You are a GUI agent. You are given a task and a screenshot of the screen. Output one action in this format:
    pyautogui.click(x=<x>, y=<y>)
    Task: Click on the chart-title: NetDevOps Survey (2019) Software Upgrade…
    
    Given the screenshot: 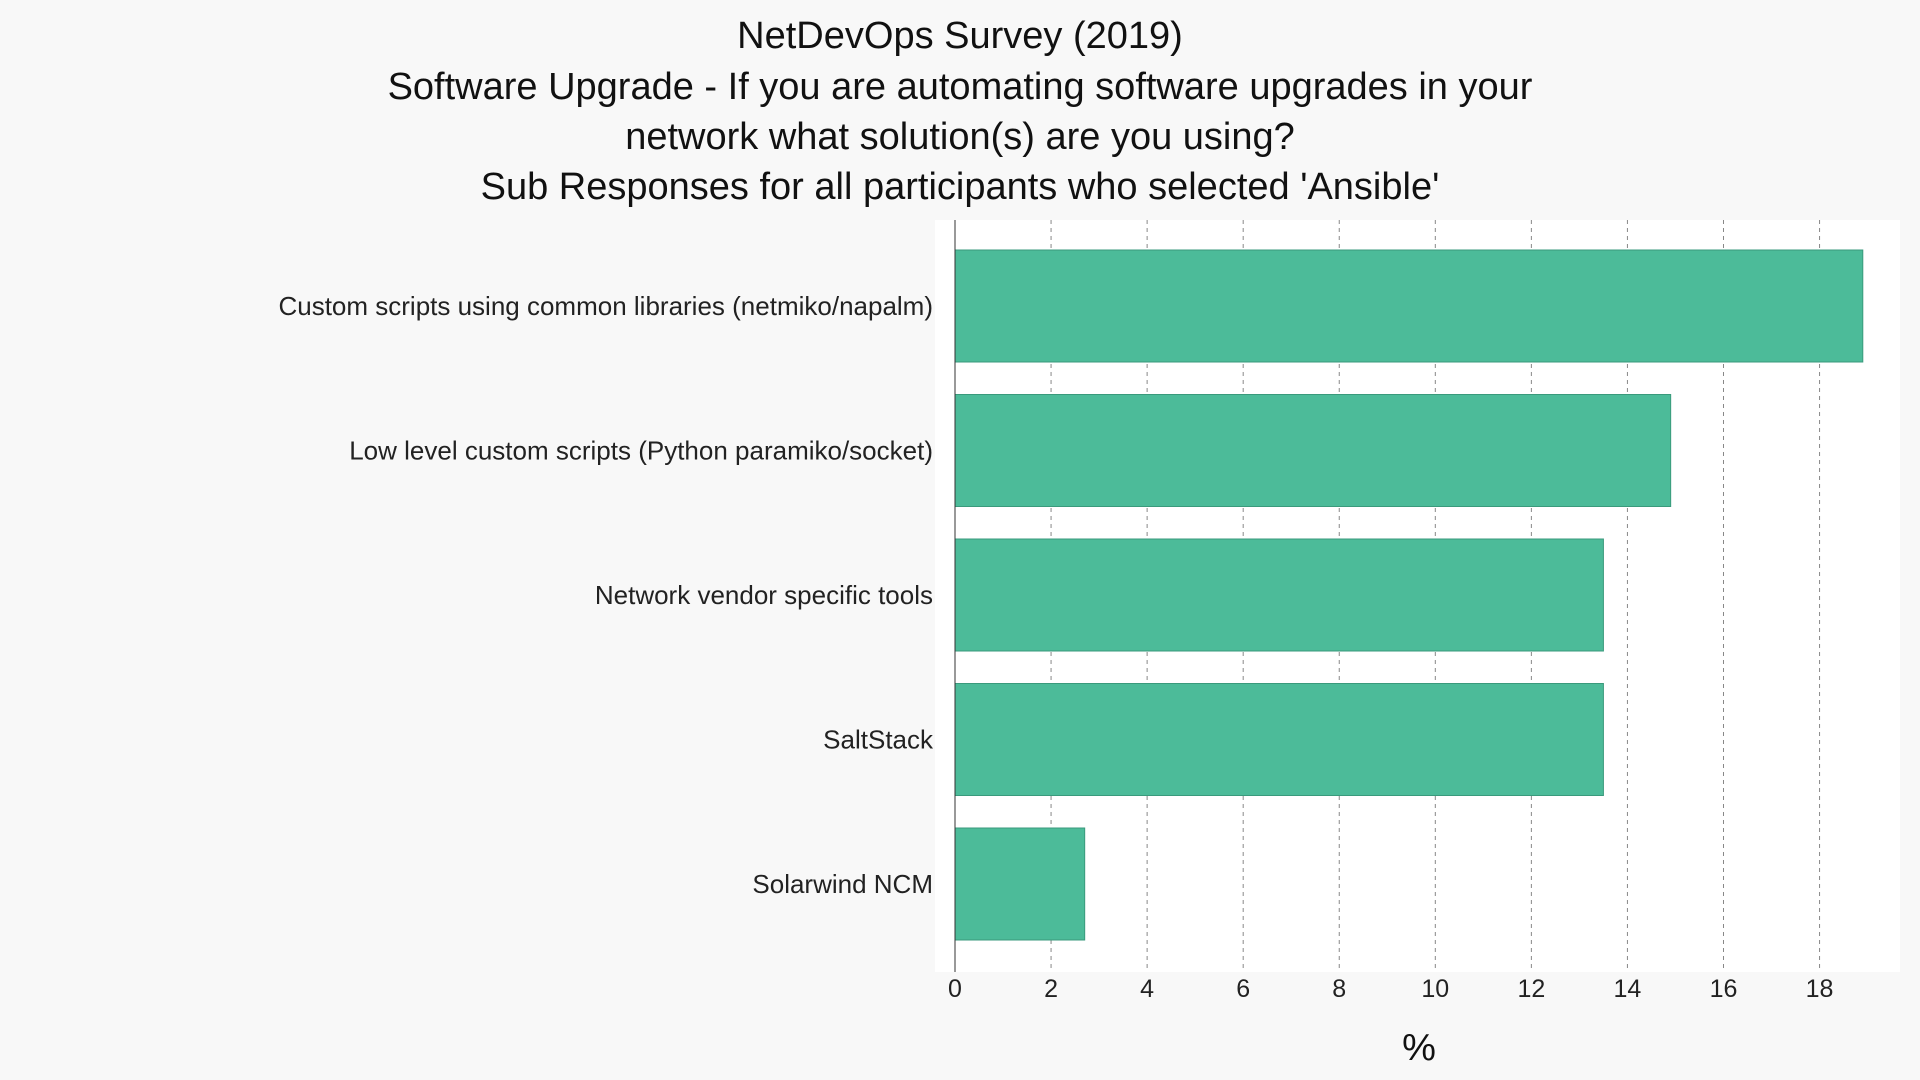 What is the action you would take?
    pyautogui.click(x=960, y=111)
    